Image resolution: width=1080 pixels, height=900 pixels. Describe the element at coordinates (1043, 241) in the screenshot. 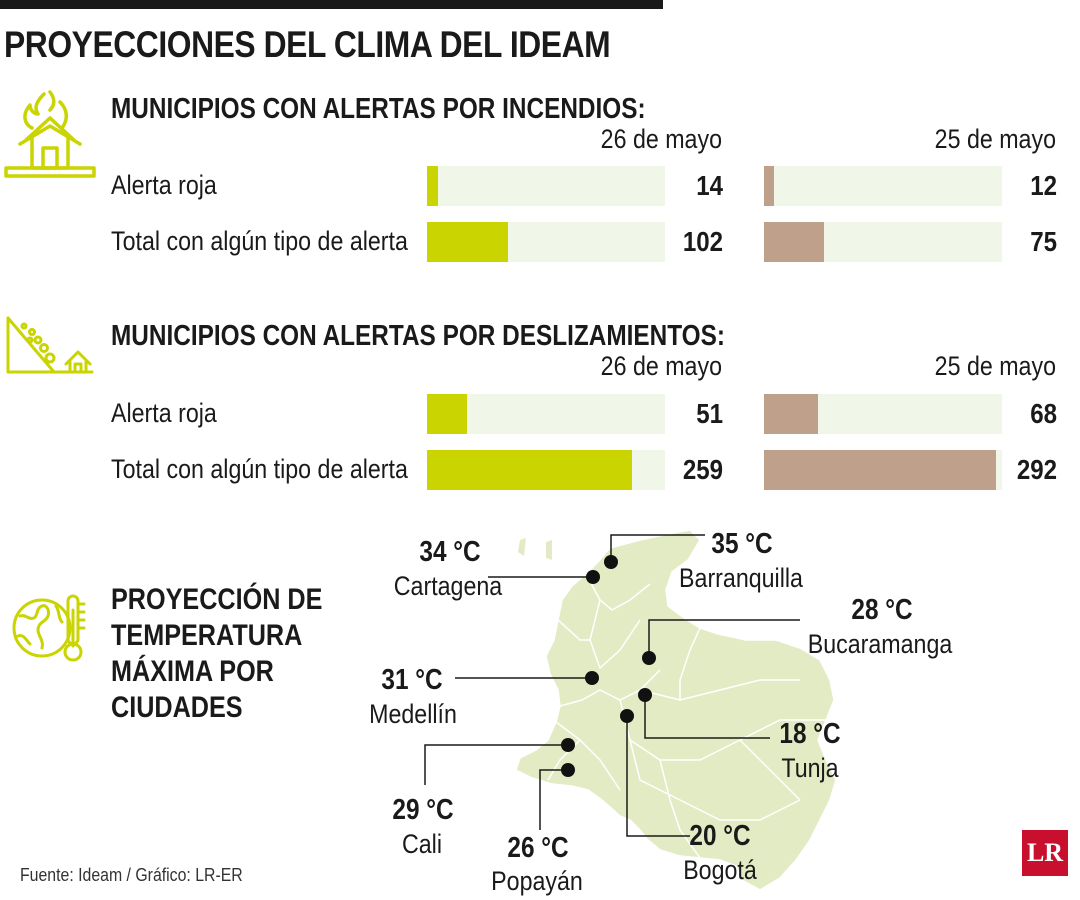

I see `value-fires-total-previous: 75` at that location.